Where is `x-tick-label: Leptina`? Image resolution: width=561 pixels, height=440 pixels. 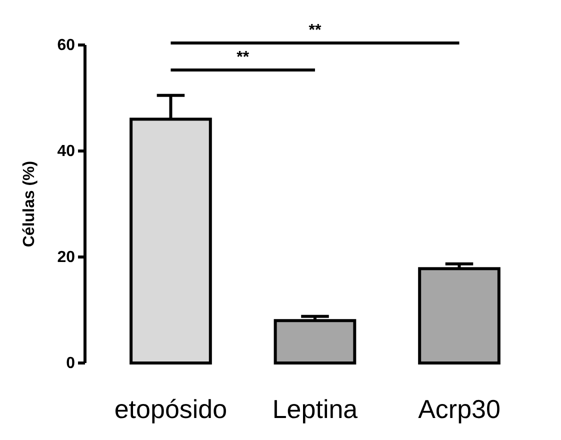
x-tick-label: Leptina is located at coordinates (315, 409).